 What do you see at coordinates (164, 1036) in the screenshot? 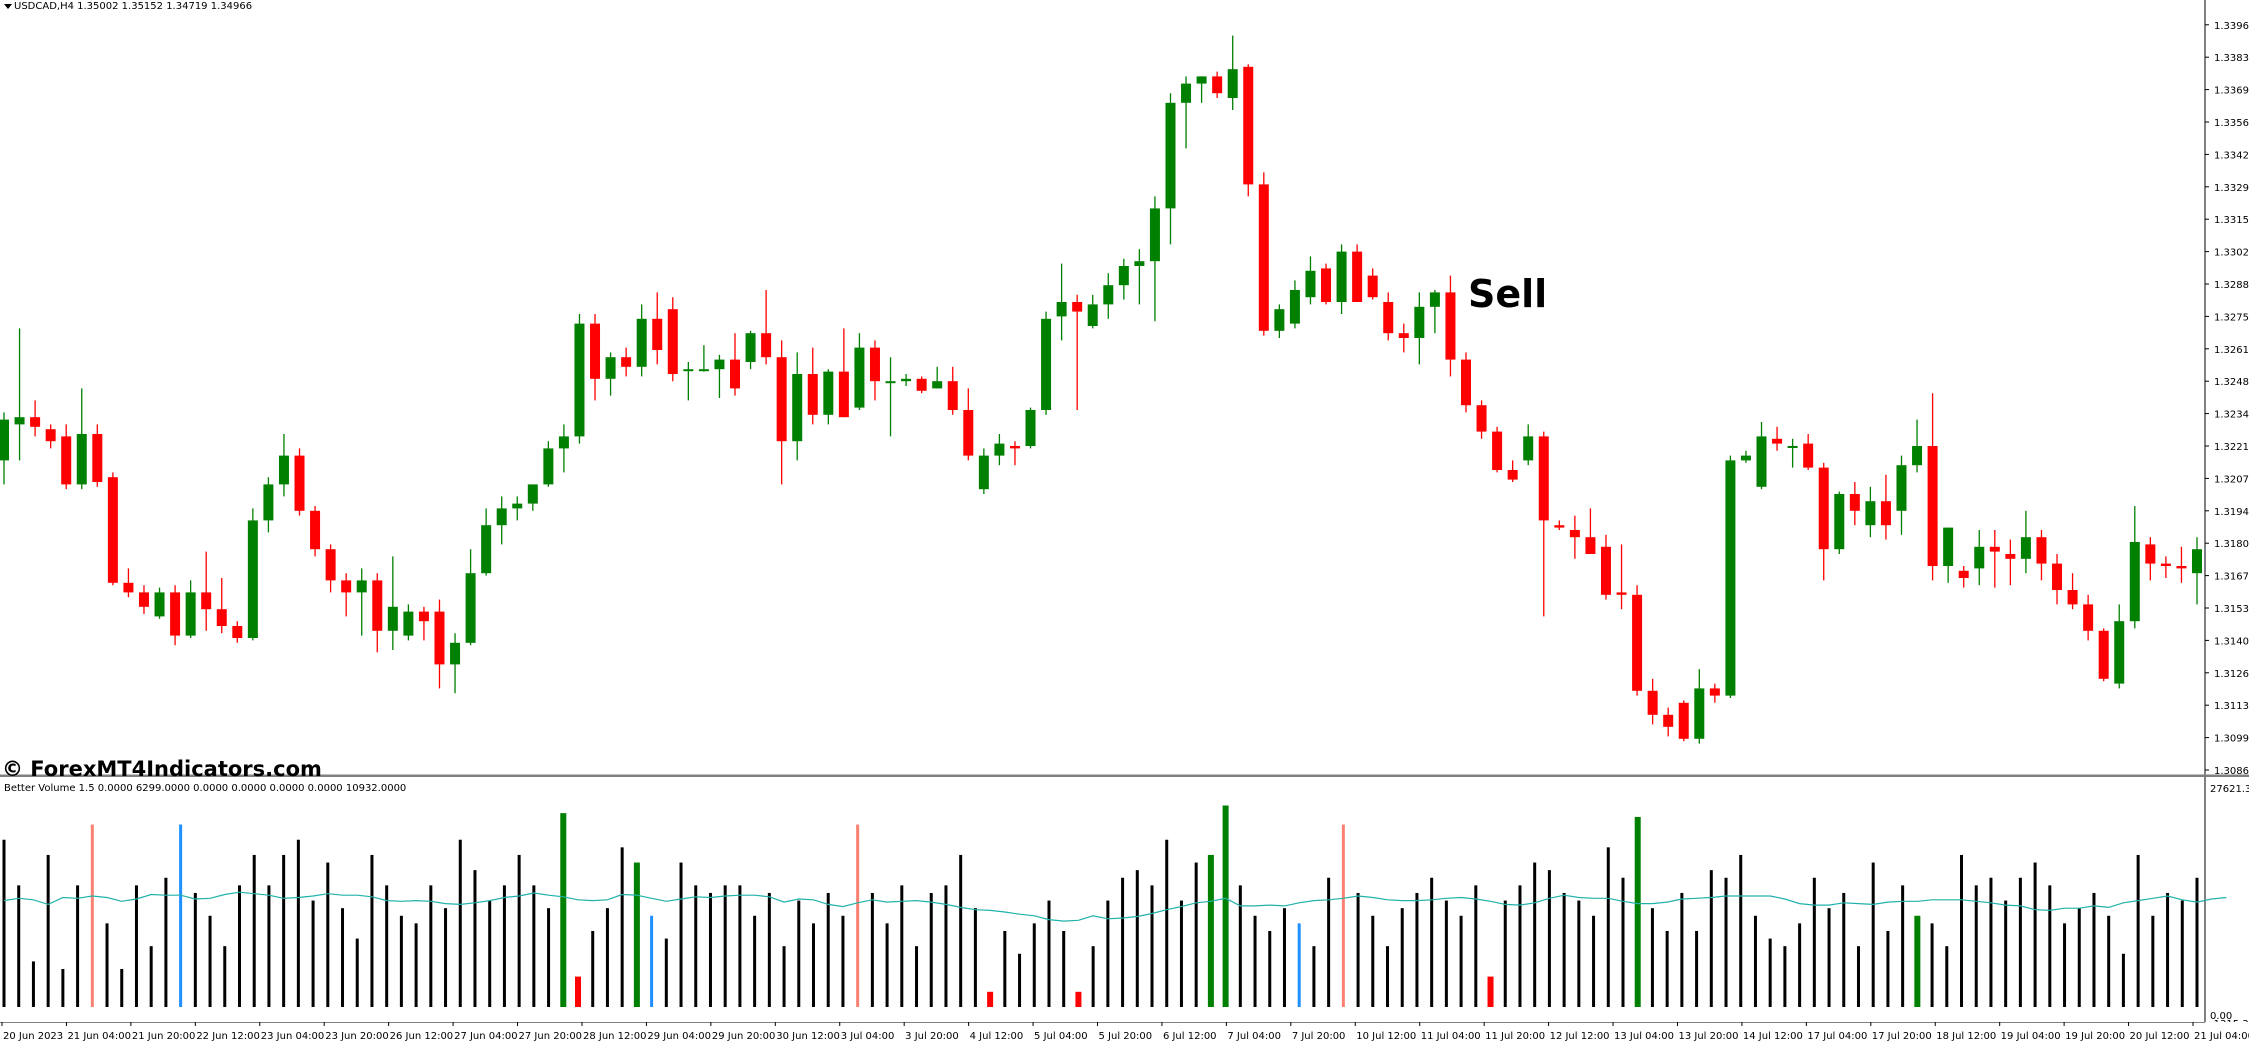
I see `time-tick-label: 21 Jun 20:00` at bounding box center [164, 1036].